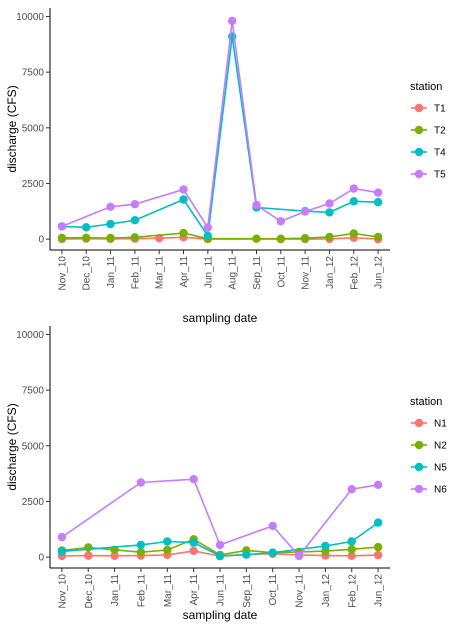 This screenshot has width=462, height=626. I want to click on series-N5, so click(220, 539).